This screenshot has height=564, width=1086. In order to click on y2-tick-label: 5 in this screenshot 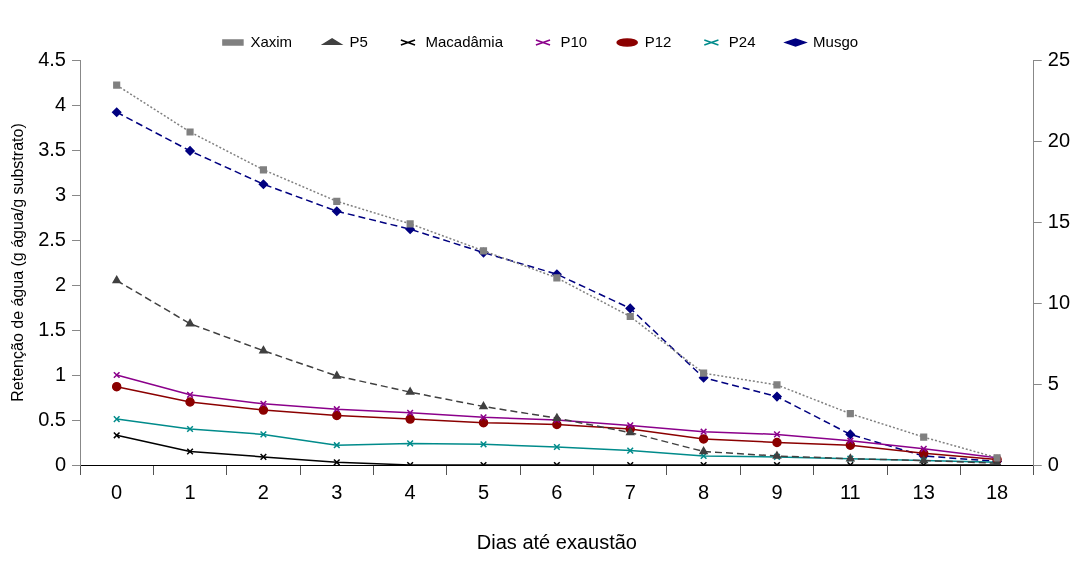, I will do `click(1053, 382)`.